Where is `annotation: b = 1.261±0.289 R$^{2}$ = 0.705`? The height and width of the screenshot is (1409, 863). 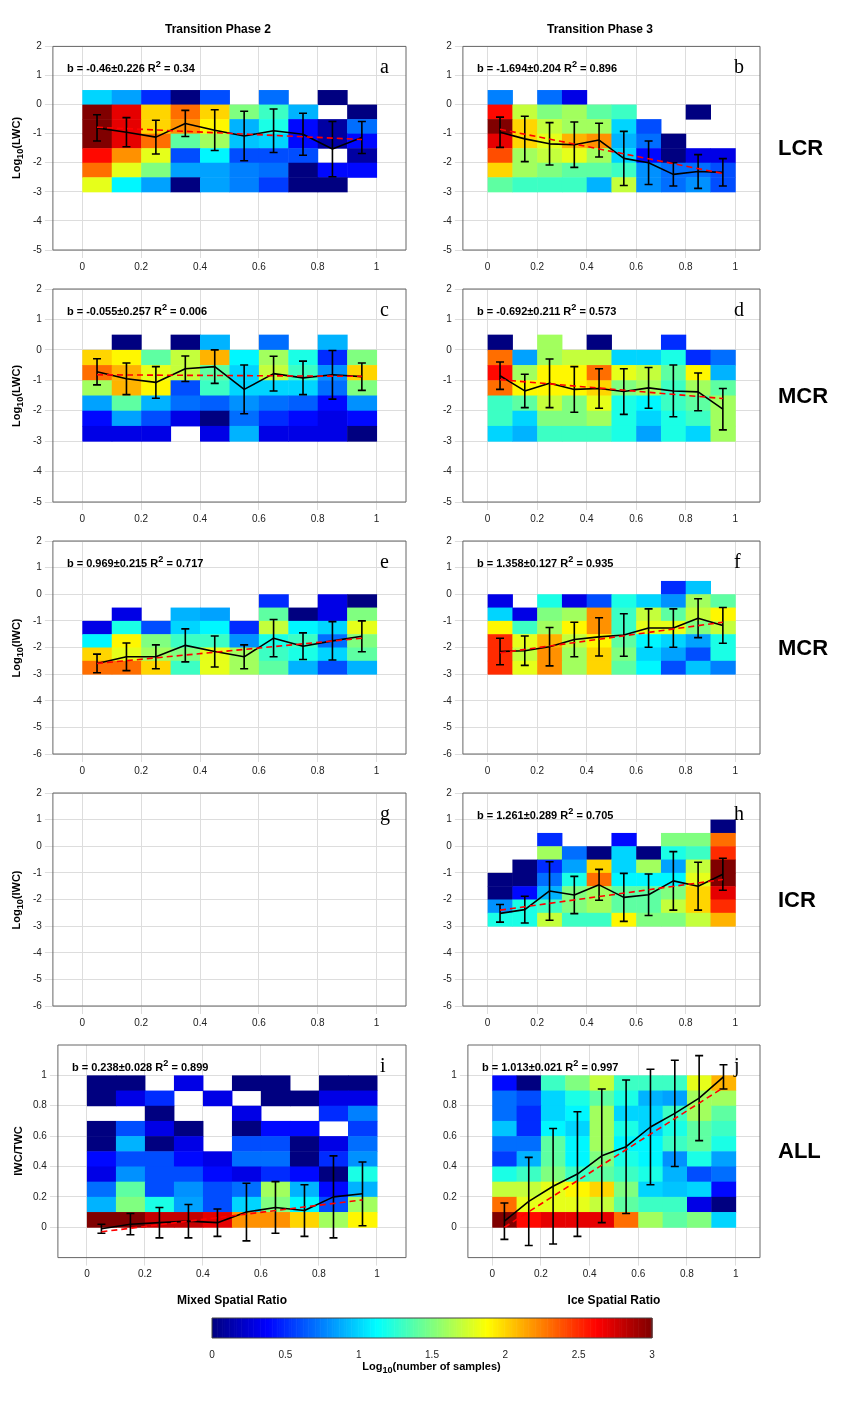 annotation: b = 1.261±0.289 R$^{2}$ = 0.705 is located at coordinates (545, 813).